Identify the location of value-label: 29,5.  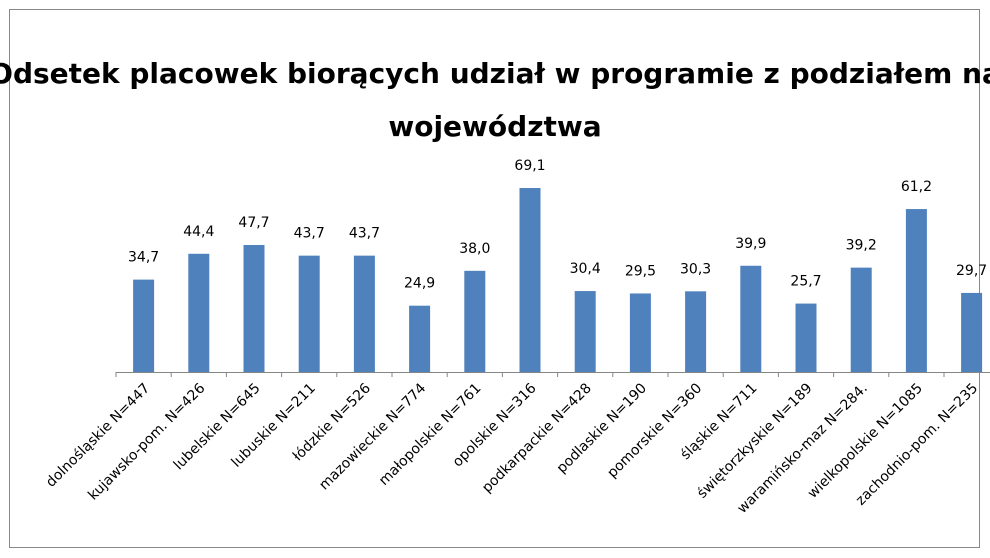
(640, 271).